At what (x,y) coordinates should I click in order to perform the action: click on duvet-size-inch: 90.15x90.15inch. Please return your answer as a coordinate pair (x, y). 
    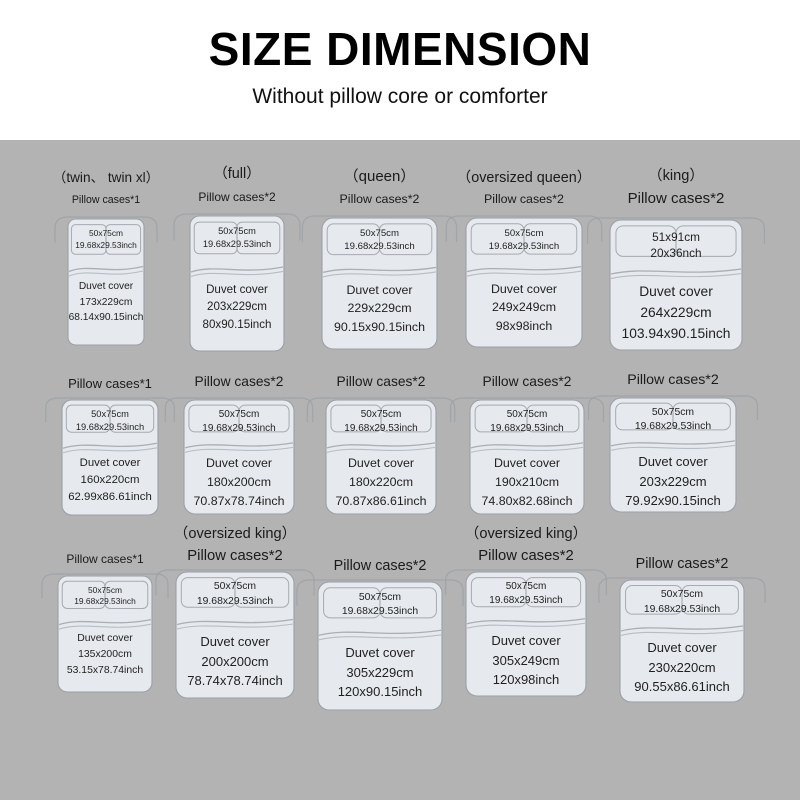
    Looking at the image, I should click on (379, 327).